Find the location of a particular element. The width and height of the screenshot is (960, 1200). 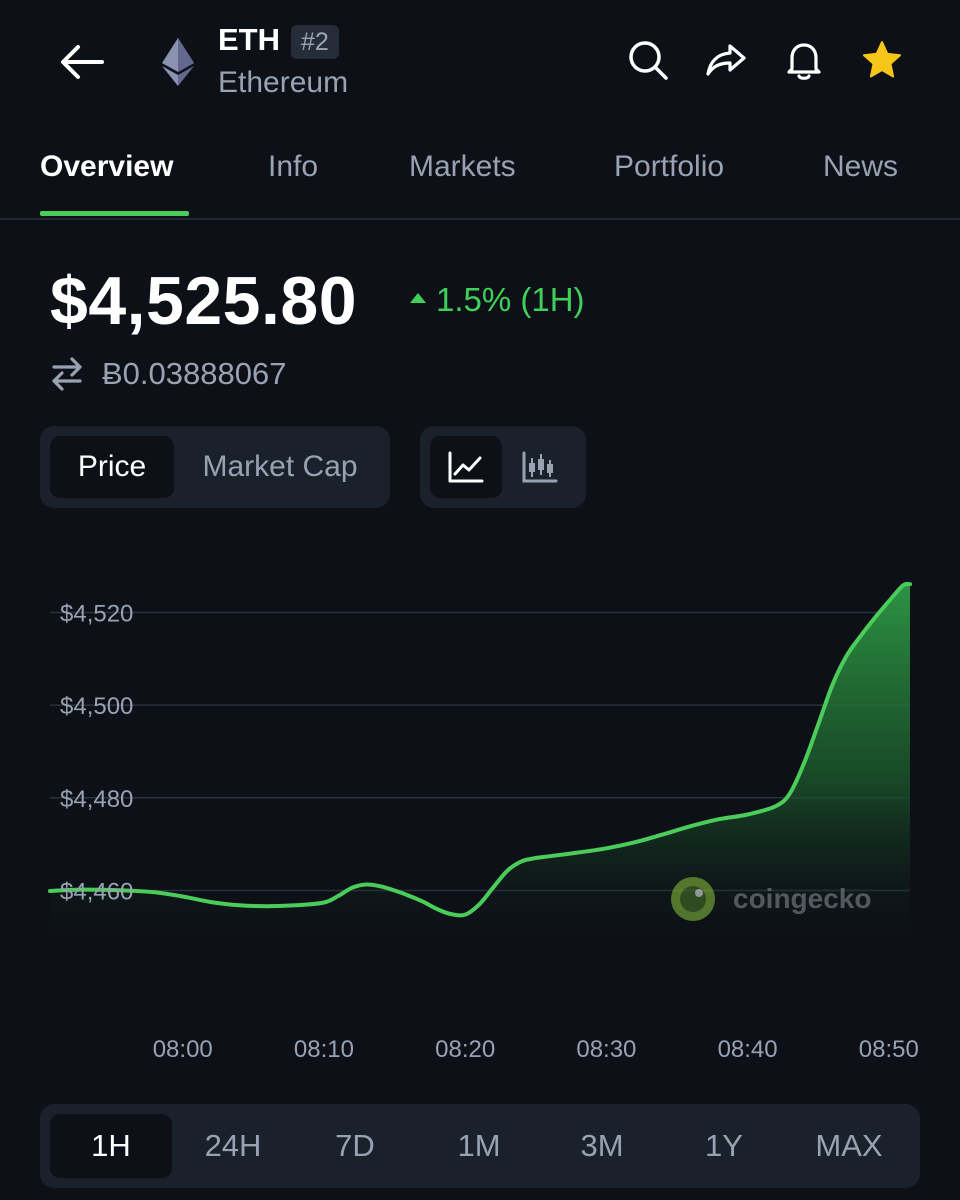

back-arrow-icon is located at coordinates (82, 62).